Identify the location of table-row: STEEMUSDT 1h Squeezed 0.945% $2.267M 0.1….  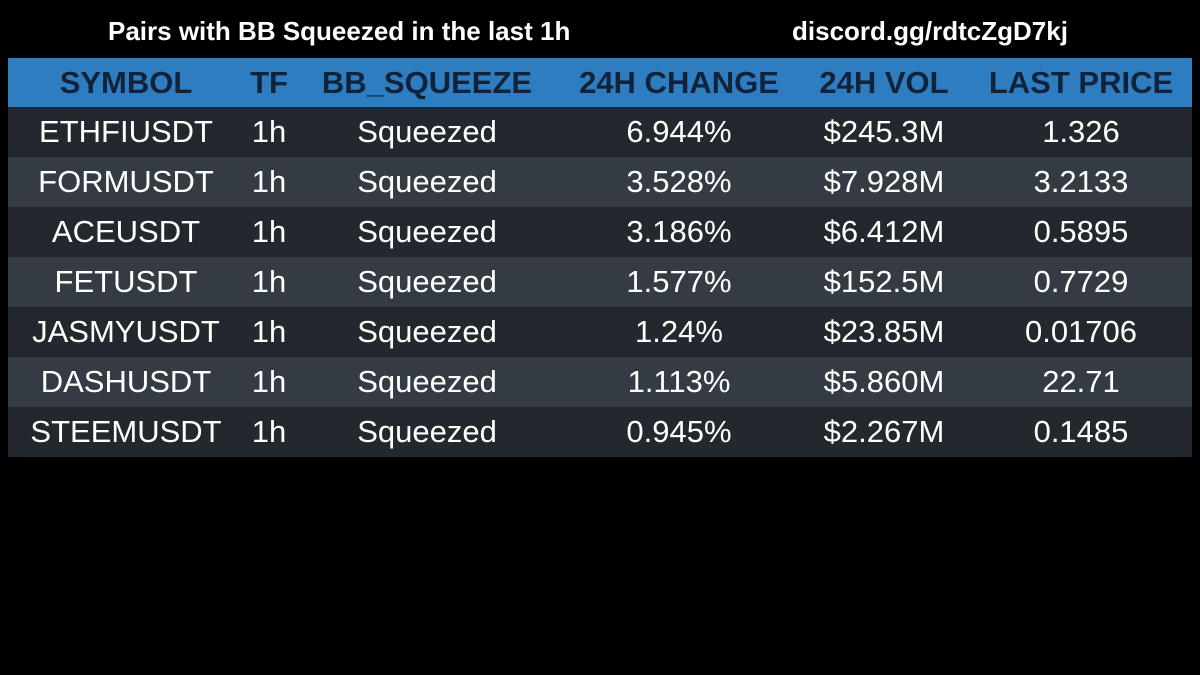
(600, 432).